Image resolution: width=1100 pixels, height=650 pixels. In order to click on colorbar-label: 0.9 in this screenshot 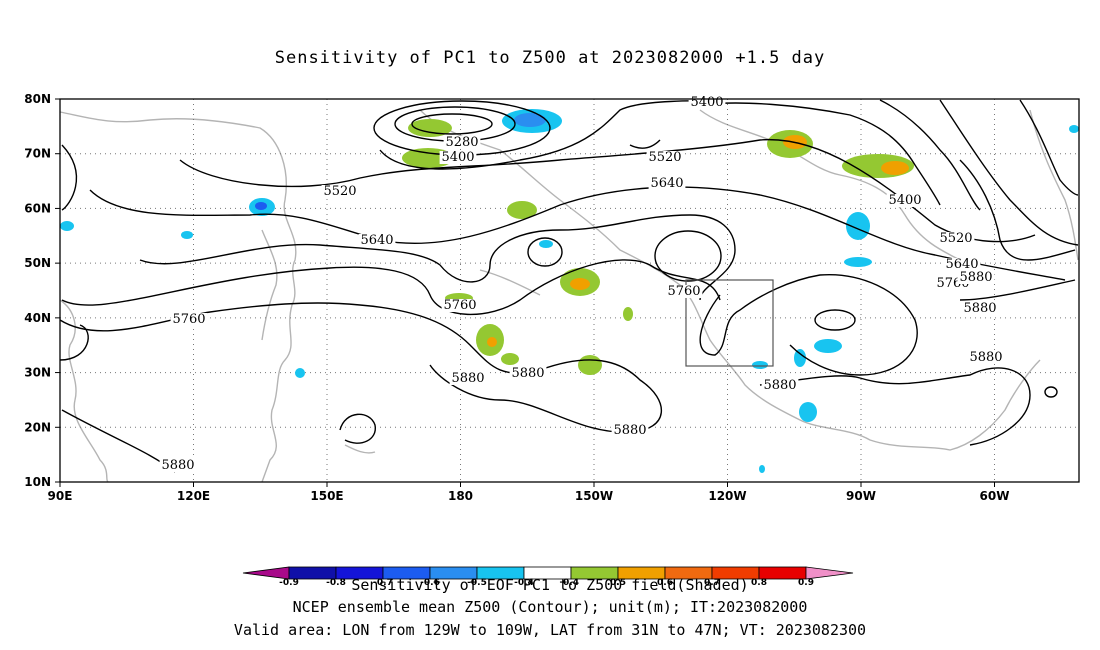, I will do `click(806, 583)`.